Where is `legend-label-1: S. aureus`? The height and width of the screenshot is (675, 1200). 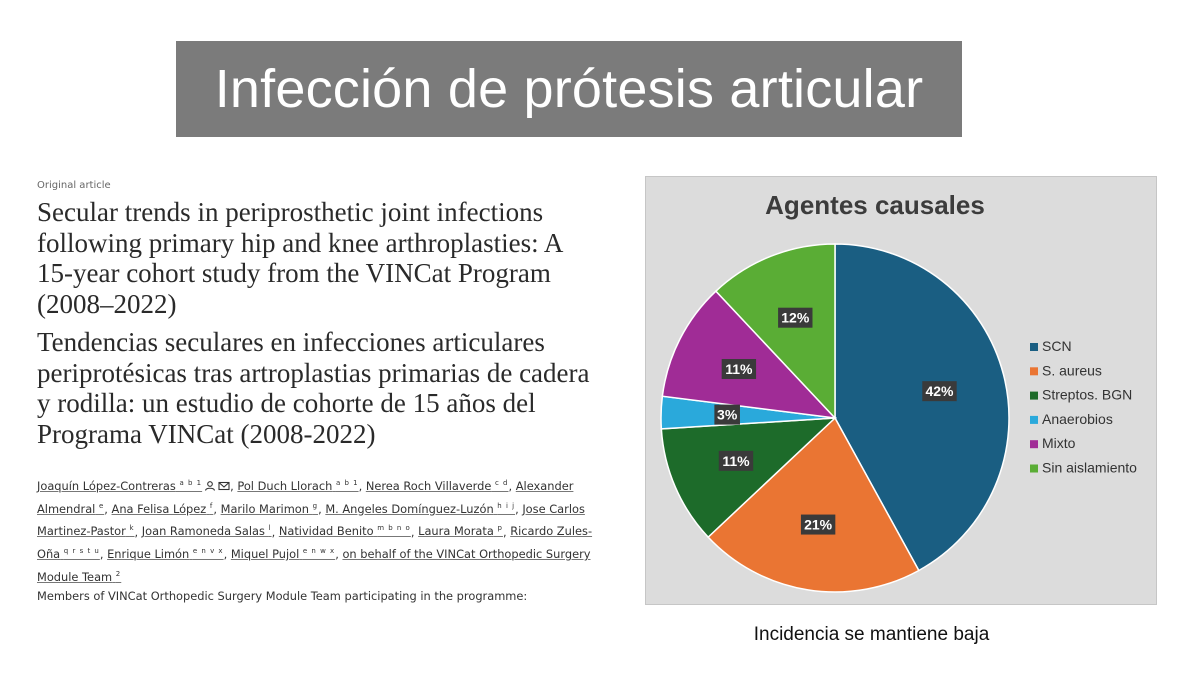 legend-label-1: S. aureus is located at coordinates (1072, 370).